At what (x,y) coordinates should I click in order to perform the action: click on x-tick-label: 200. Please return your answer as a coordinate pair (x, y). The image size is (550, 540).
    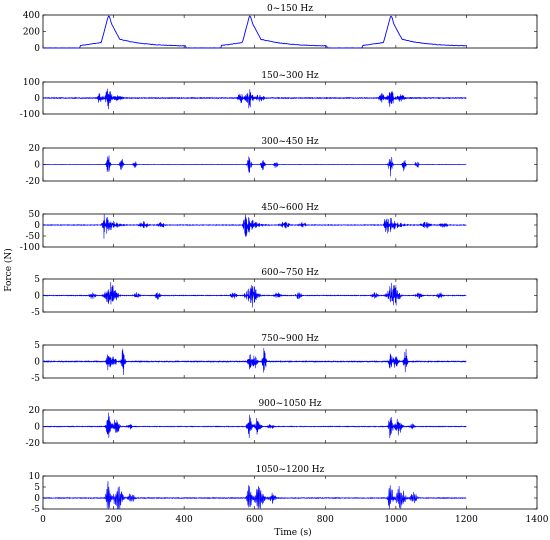
    Looking at the image, I should click on (113, 520).